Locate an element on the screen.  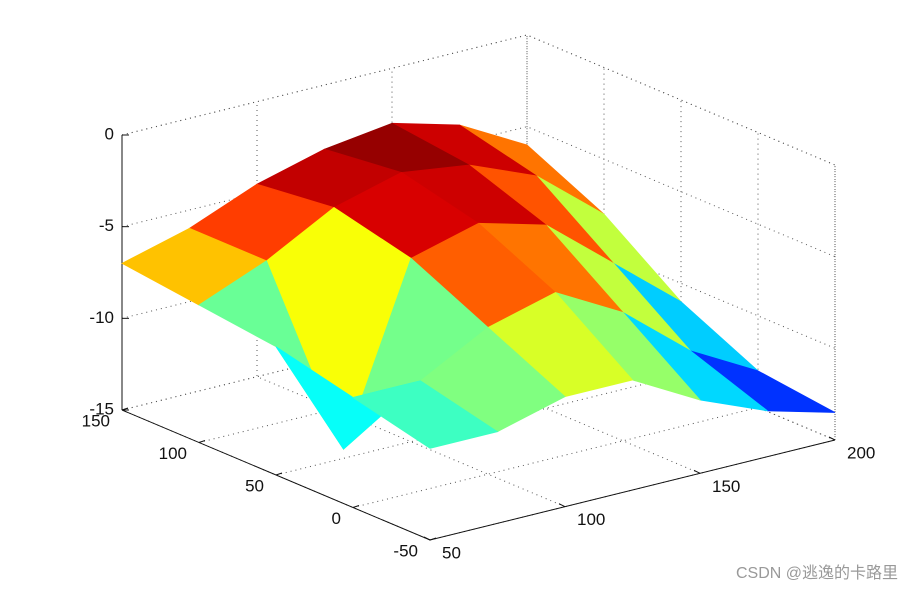
surface-patch is located at coordinates (425, 414).